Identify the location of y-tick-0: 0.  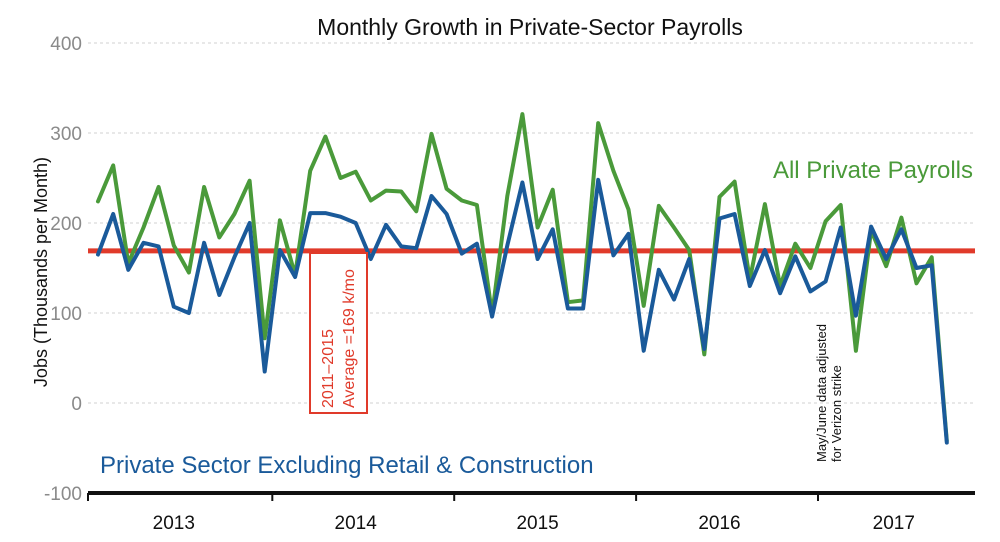
(76, 404).